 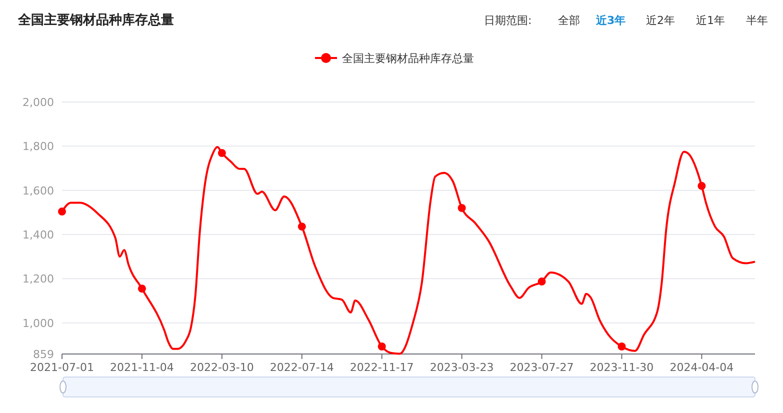 What do you see at coordinates (142, 367) in the screenshot?
I see `x-tick-label: 2021-11-04` at bounding box center [142, 367].